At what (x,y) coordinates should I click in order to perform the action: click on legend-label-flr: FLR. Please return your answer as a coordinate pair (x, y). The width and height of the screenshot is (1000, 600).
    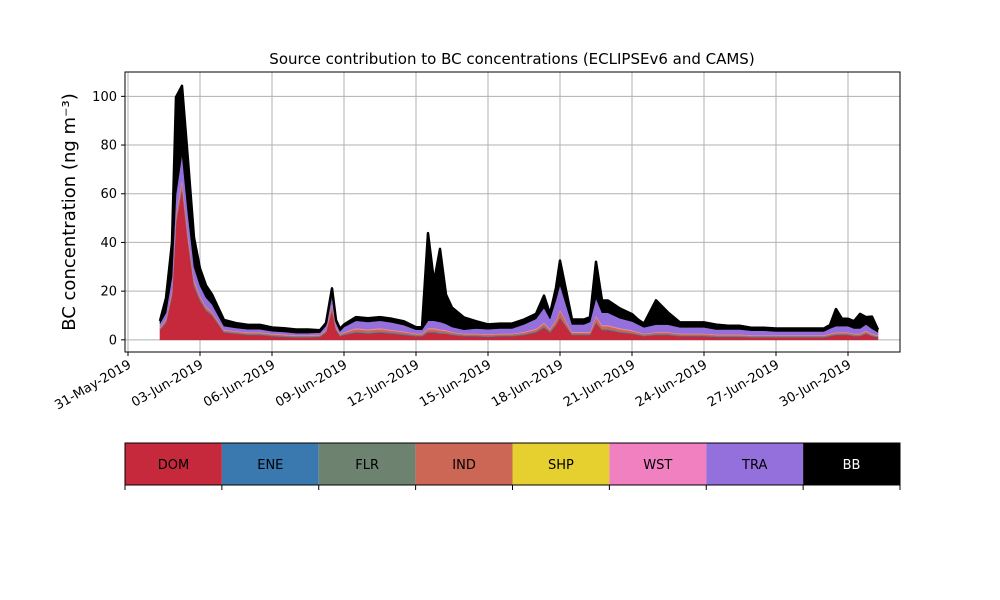
    Looking at the image, I should click on (367, 465).